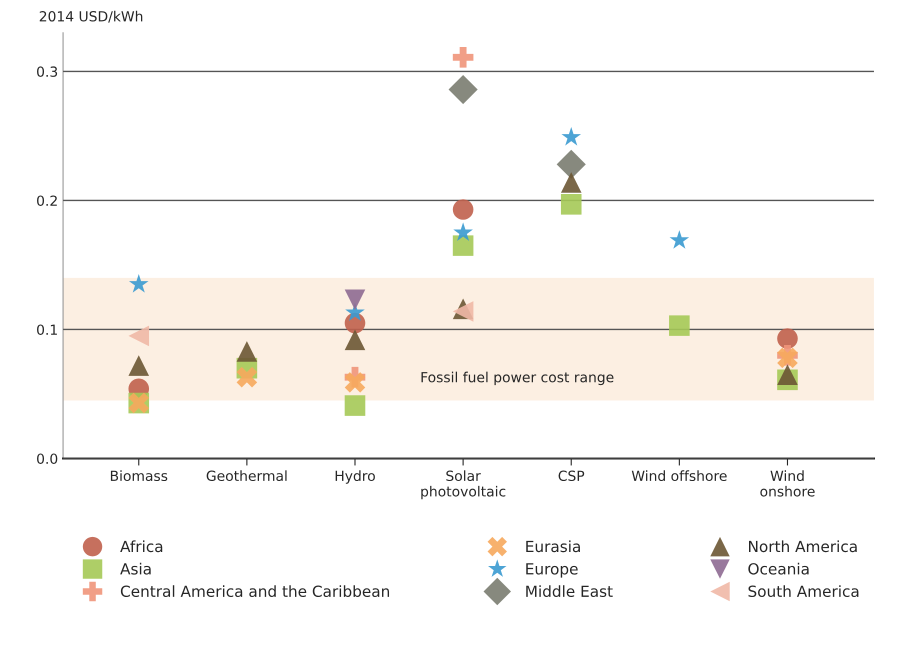 Image resolution: width=901 pixels, height=655 pixels. I want to click on x-tick-label: Hydro, so click(355, 477).